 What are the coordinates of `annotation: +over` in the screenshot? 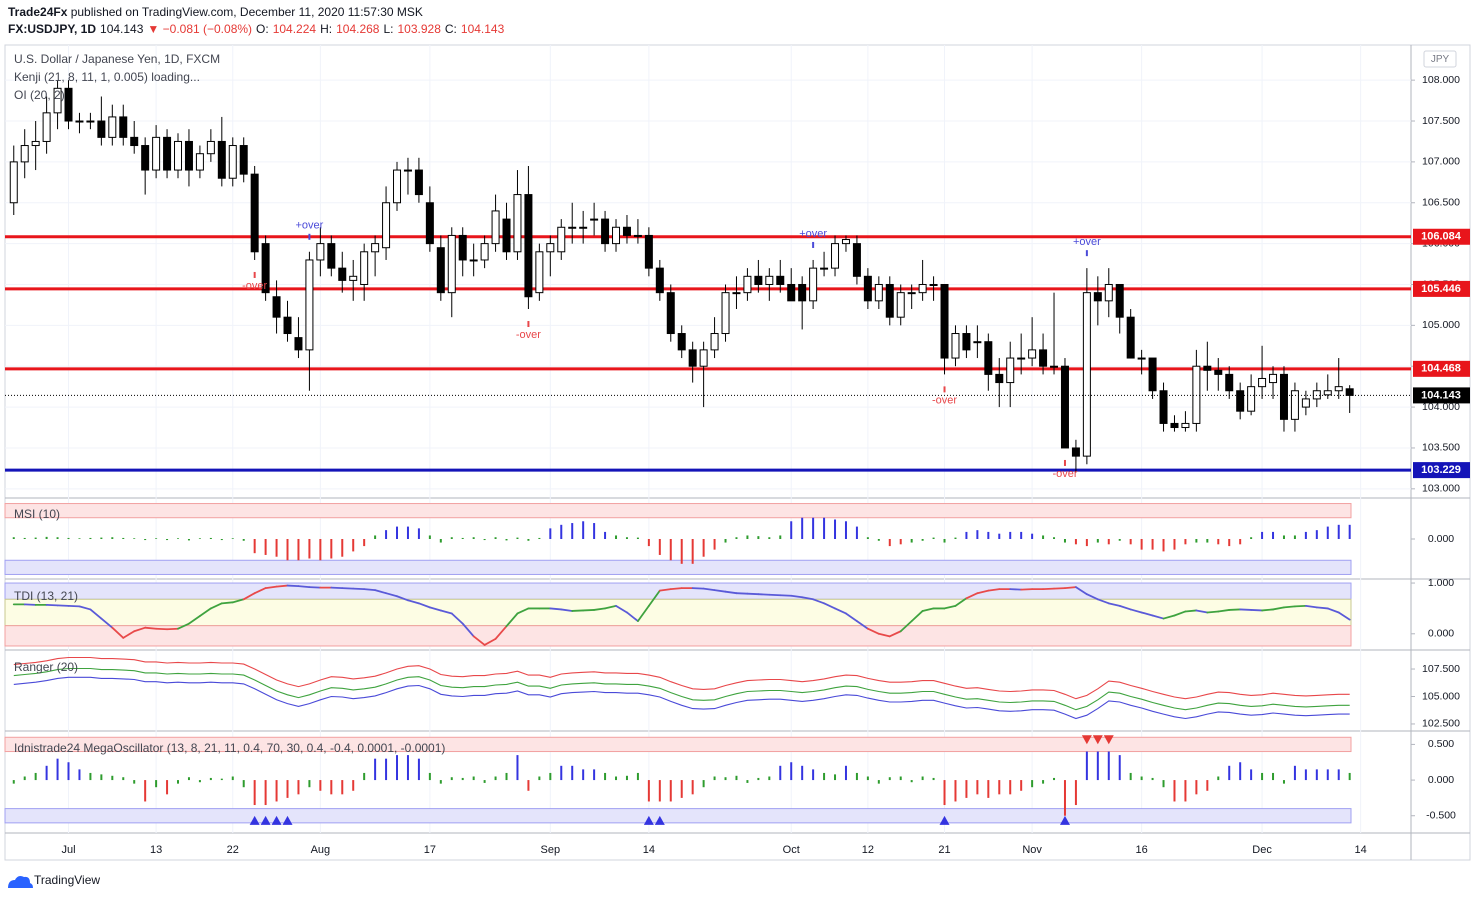 It's located at (1087, 242).